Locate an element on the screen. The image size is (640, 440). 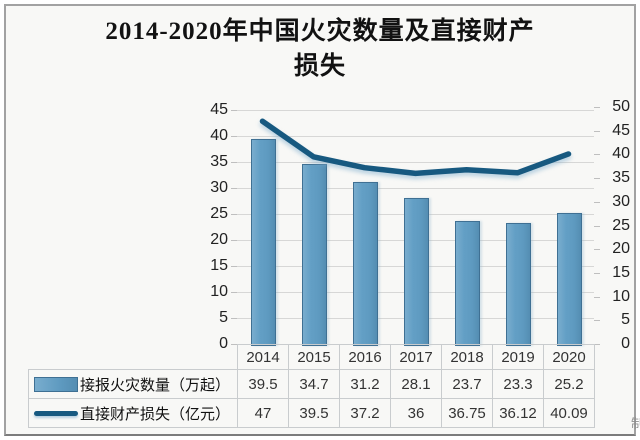
value-cell: 34.7 is located at coordinates (314, 384).